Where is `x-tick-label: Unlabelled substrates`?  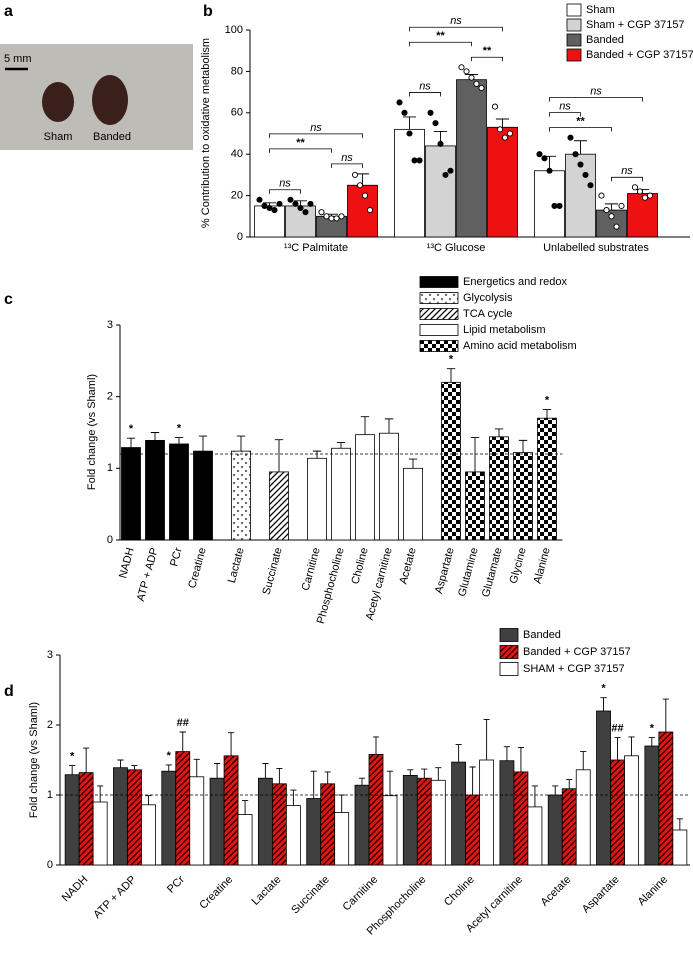
x-tick-label: Unlabelled substrates is located at coordinates (596, 248).